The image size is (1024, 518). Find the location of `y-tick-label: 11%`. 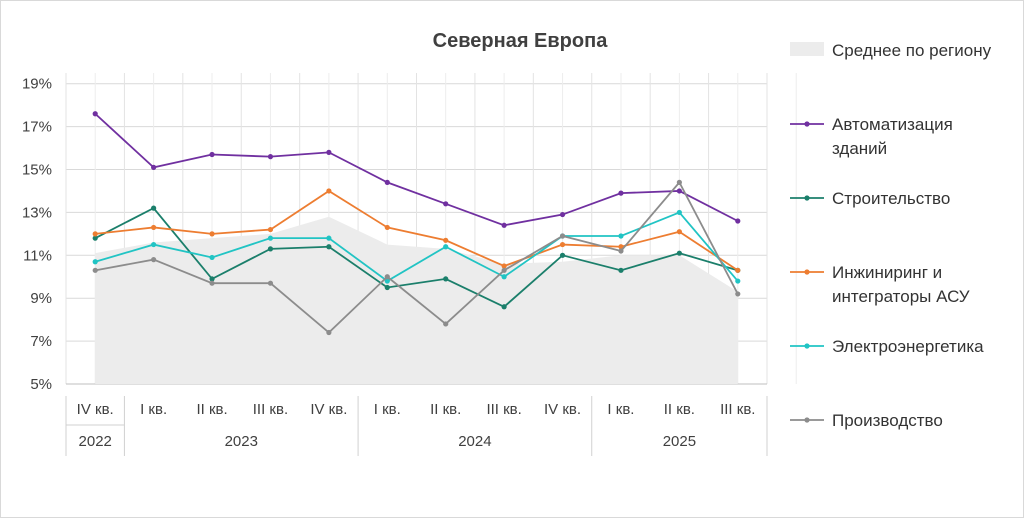

y-tick-label: 11% is located at coordinates (37, 255).